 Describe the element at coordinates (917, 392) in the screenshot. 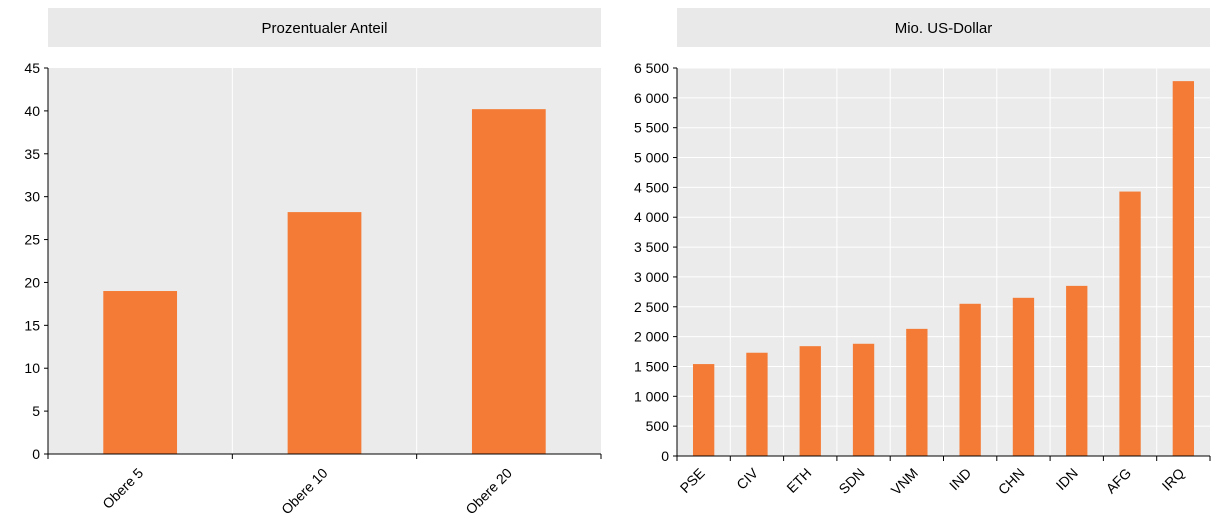

I see `bar-vnm` at that location.